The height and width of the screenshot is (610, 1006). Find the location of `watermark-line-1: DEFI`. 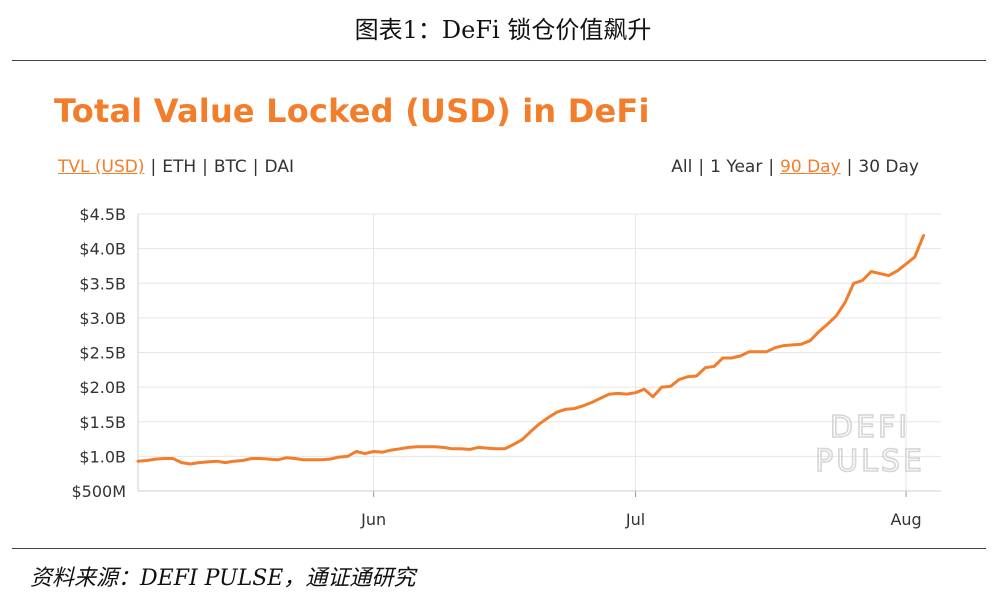

watermark-line-1: DEFI is located at coordinates (870, 427).